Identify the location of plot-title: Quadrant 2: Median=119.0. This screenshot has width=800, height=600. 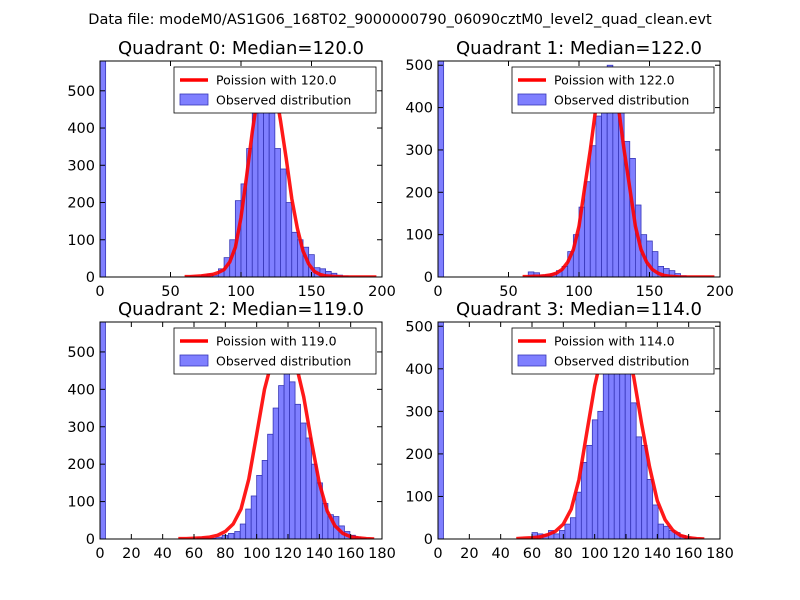
(241, 309).